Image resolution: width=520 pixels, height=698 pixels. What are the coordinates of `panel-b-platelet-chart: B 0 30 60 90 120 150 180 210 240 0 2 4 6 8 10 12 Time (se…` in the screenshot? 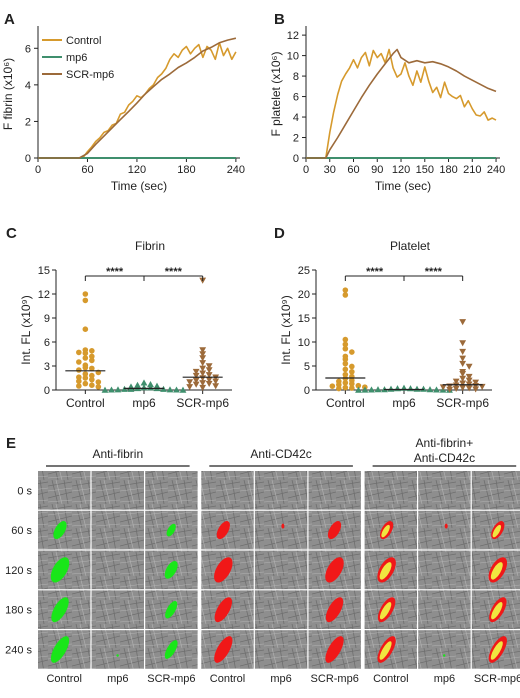 It's located at (387, 102).